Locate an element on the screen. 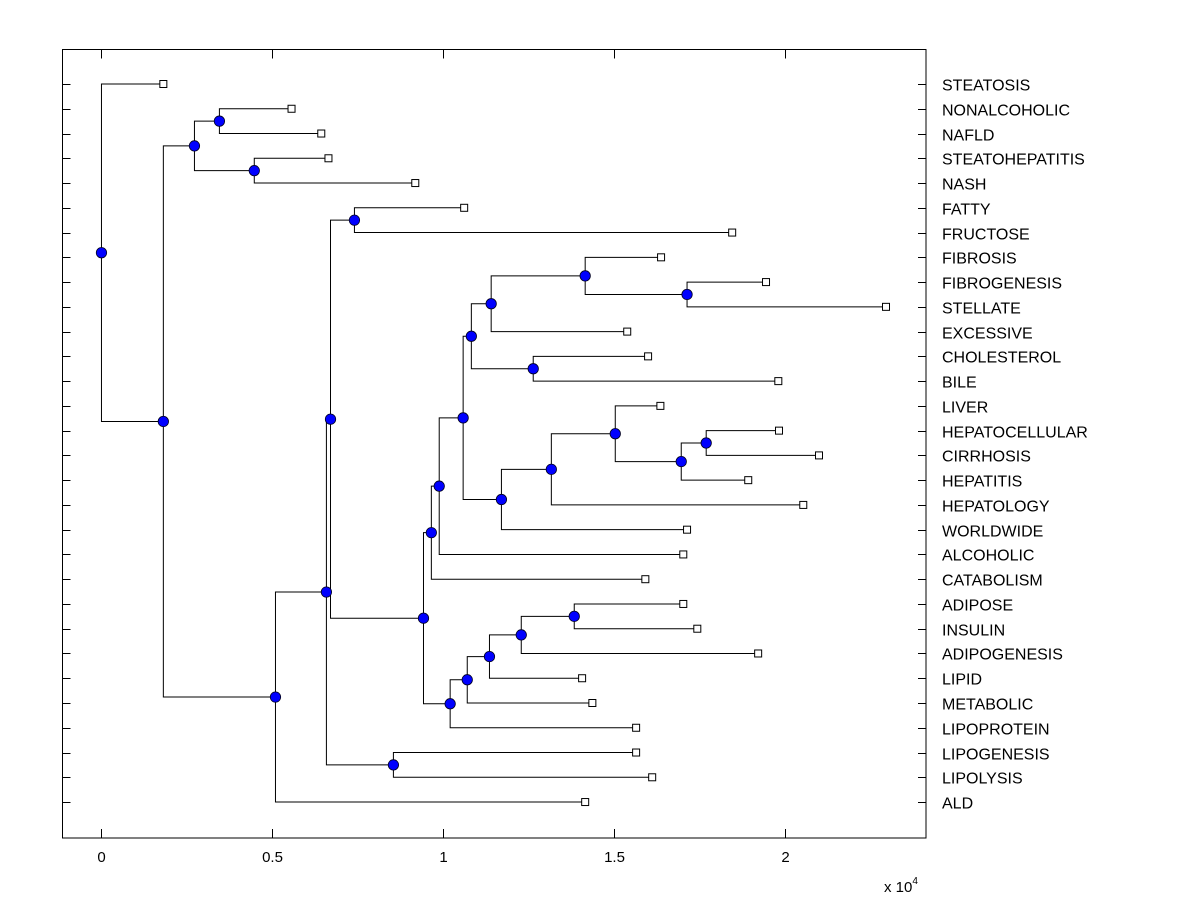 This screenshot has height=900, width=1200. leaf-label: NAFLD is located at coordinates (968, 136).